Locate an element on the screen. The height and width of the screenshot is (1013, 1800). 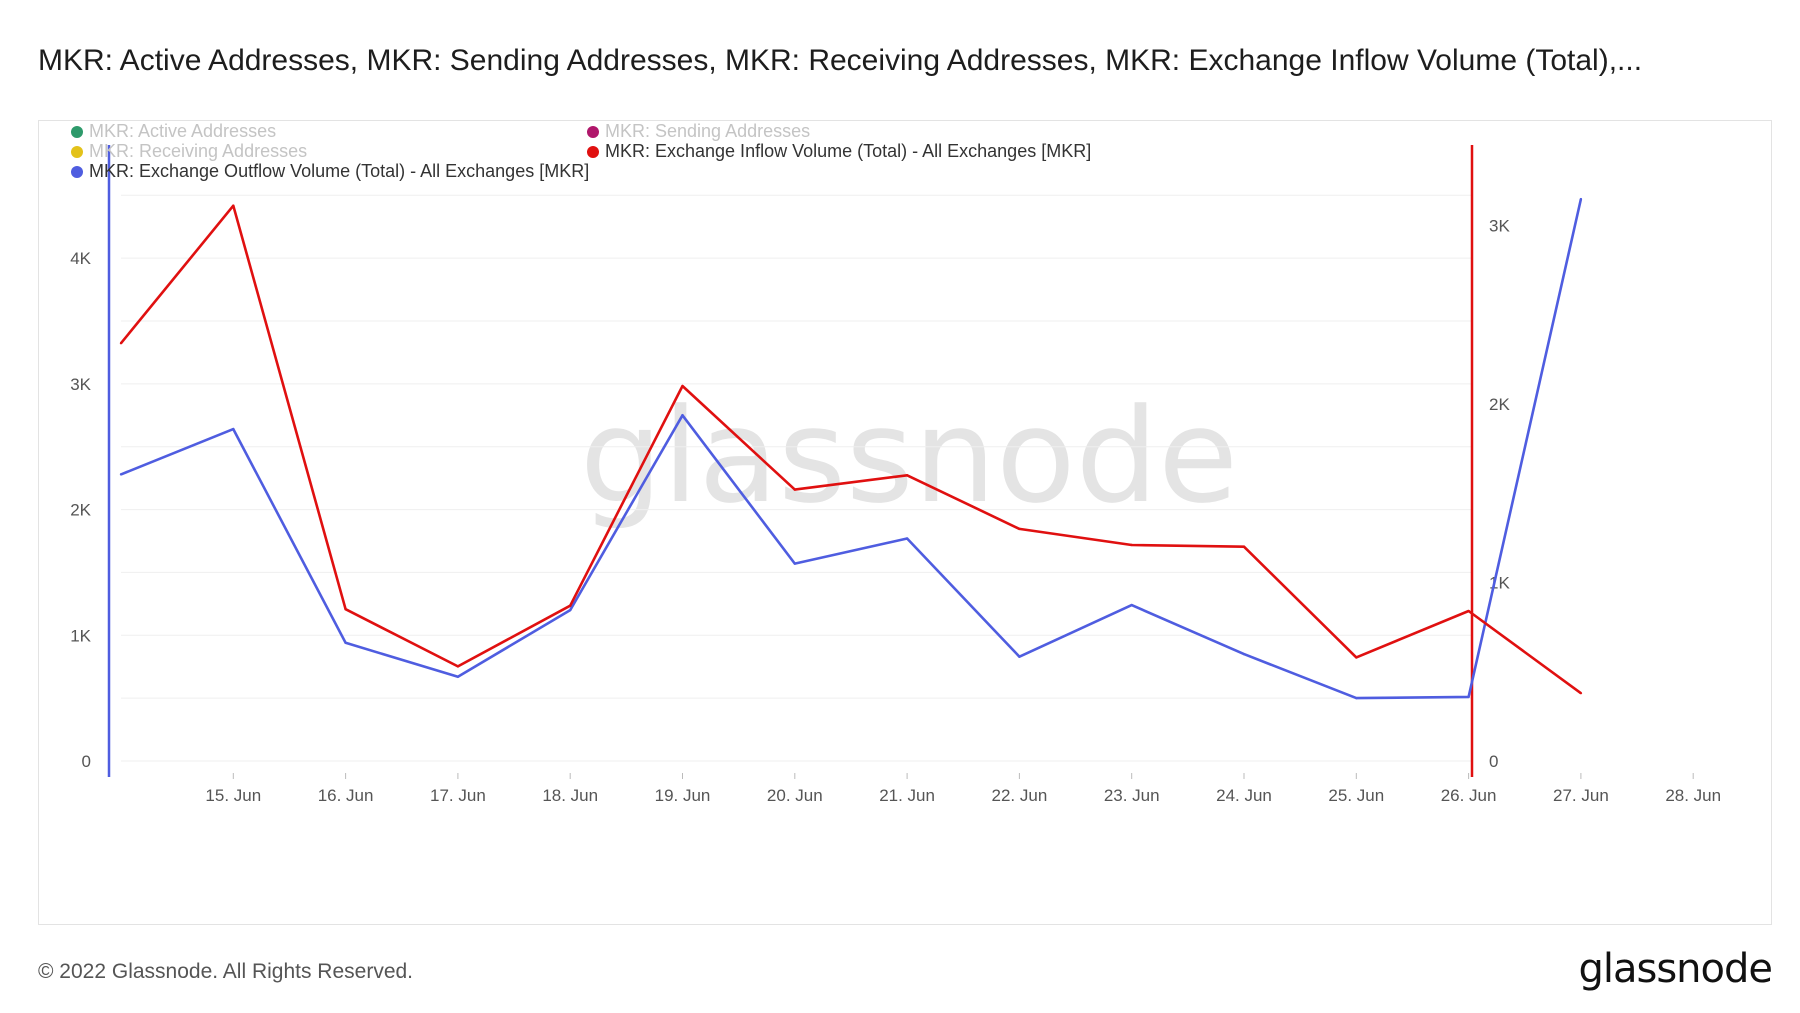
y-right-tick-label: 3K is located at coordinates (1499, 225).